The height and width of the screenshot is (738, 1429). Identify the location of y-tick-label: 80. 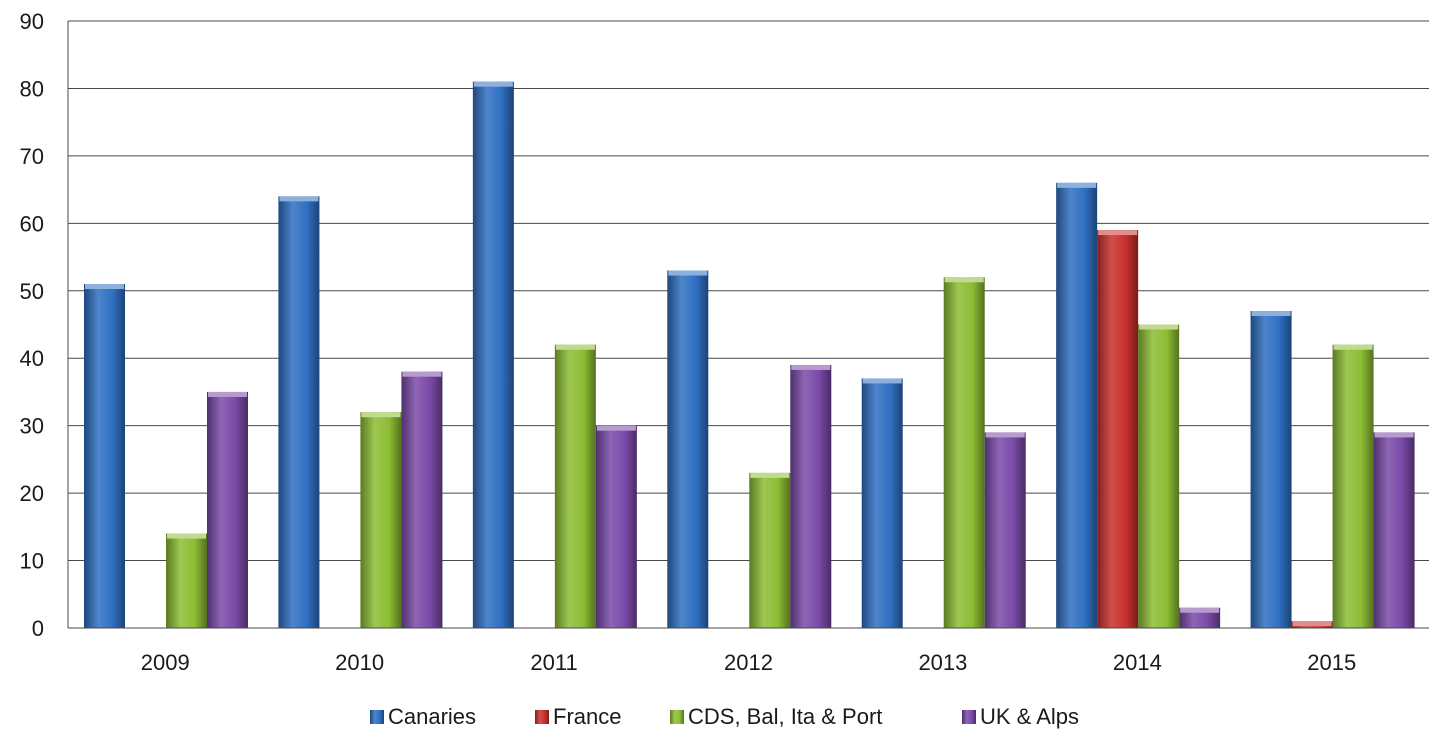
(32, 88).